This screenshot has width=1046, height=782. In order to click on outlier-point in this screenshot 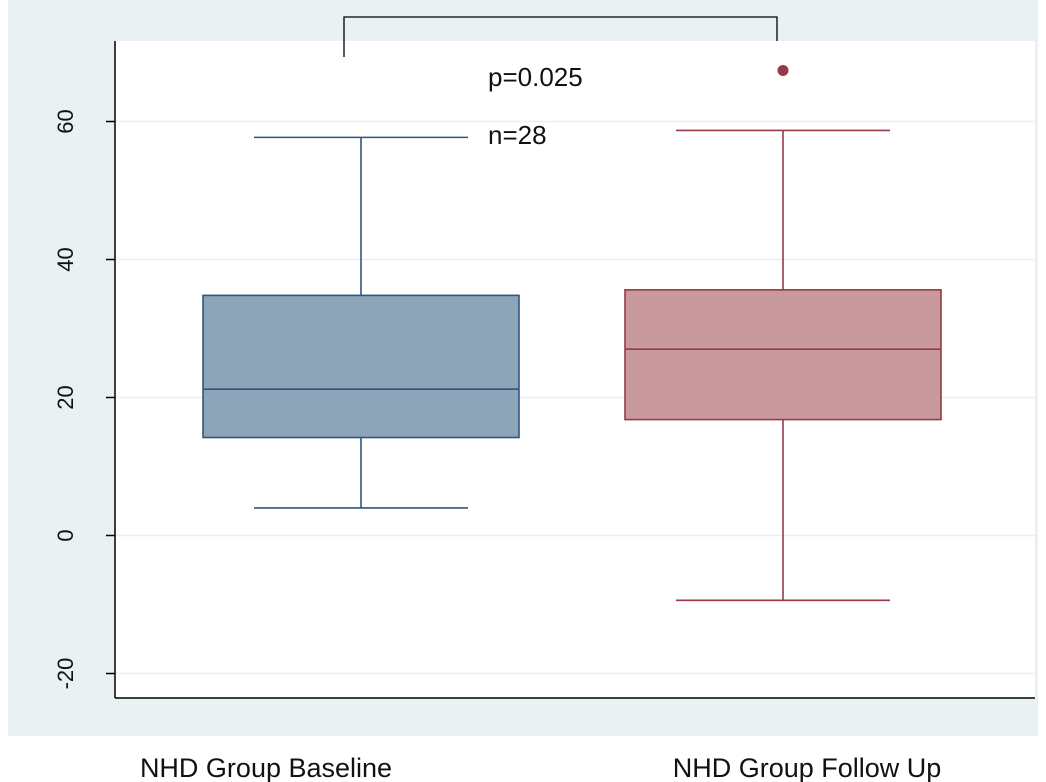, I will do `click(783, 70)`.